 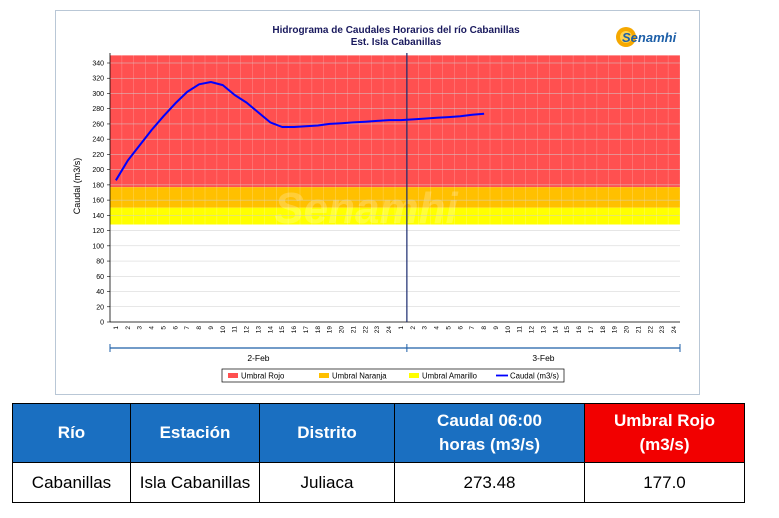 I want to click on y-tick-label: 300, so click(x=98, y=94).